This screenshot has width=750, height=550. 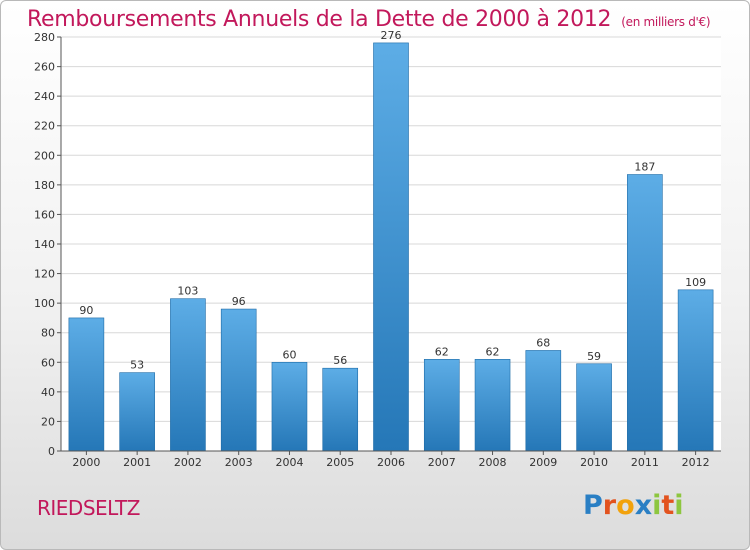 I want to click on data-label-2011: 187, so click(x=644, y=167).